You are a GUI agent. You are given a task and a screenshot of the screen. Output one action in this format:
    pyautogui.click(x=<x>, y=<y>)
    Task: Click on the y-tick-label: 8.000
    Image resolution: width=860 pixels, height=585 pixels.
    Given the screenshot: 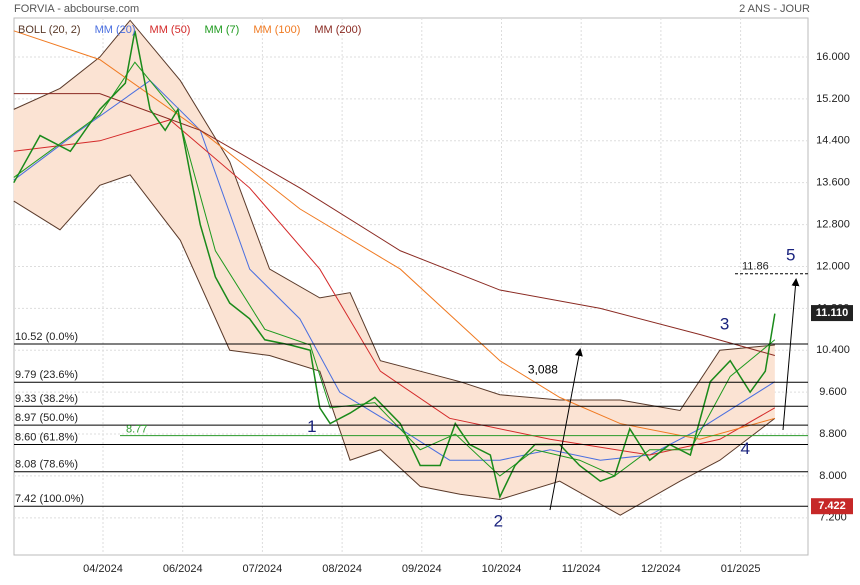 What is the action you would take?
    pyautogui.click(x=833, y=476)
    